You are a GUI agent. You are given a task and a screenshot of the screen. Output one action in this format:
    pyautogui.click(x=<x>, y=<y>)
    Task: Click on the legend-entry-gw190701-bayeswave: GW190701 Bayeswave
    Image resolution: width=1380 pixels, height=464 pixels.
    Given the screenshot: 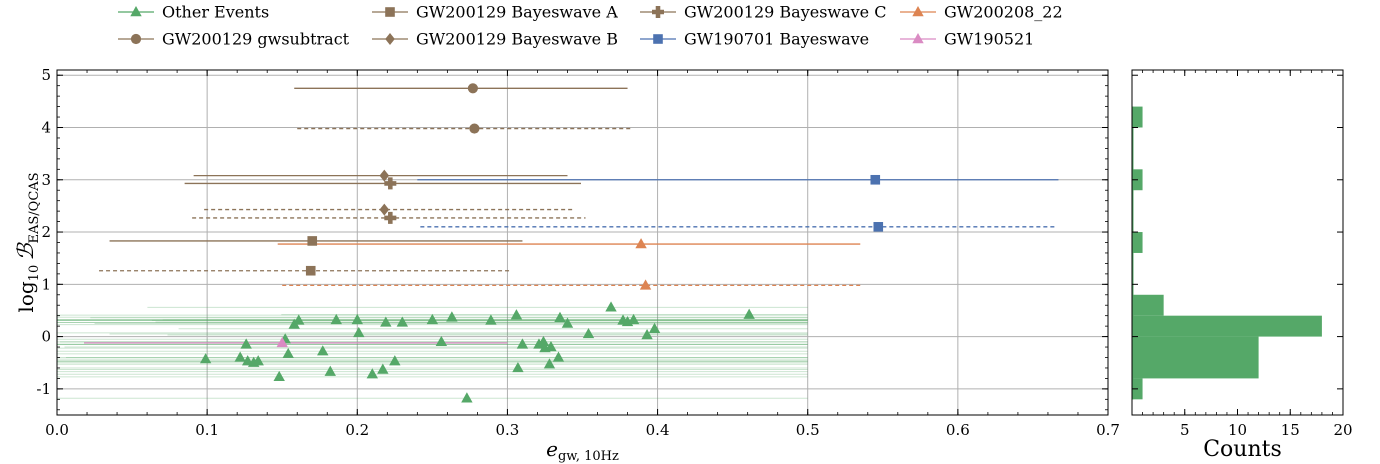 What is the action you would take?
    pyautogui.click(x=754, y=39)
    